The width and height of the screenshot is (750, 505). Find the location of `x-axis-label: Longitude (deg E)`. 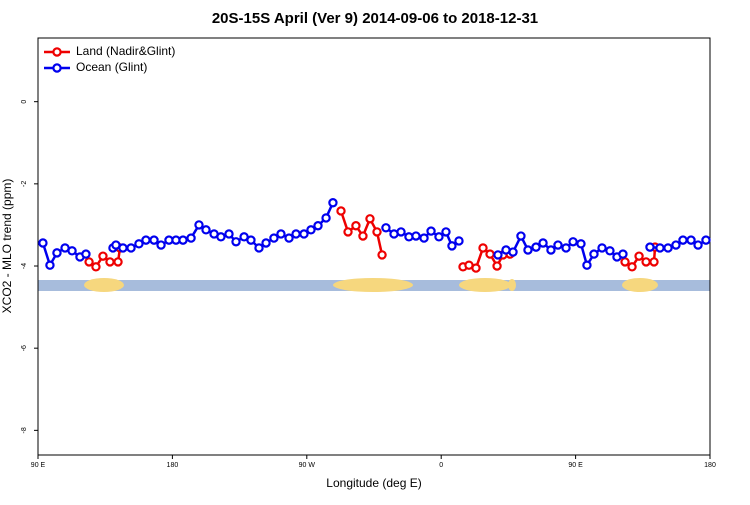

x-axis-label: Longitude (deg E) is located at coordinates (373, 483).